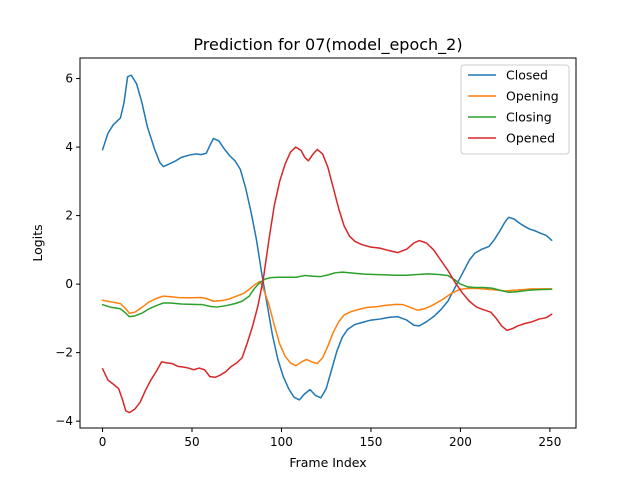  Describe the element at coordinates (191, 442) in the screenshot. I see `x-tick-label: 50` at that location.